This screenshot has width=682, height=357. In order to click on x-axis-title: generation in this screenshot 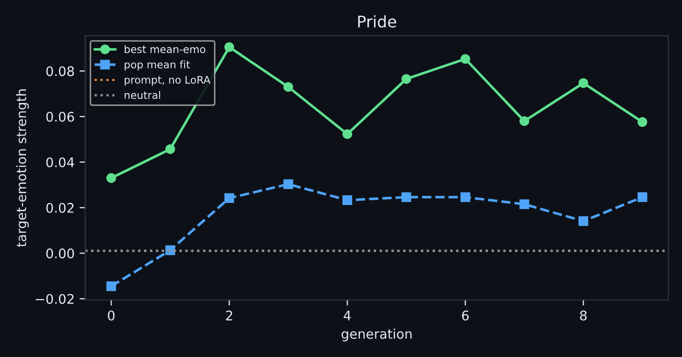, I will do `click(377, 335)`.